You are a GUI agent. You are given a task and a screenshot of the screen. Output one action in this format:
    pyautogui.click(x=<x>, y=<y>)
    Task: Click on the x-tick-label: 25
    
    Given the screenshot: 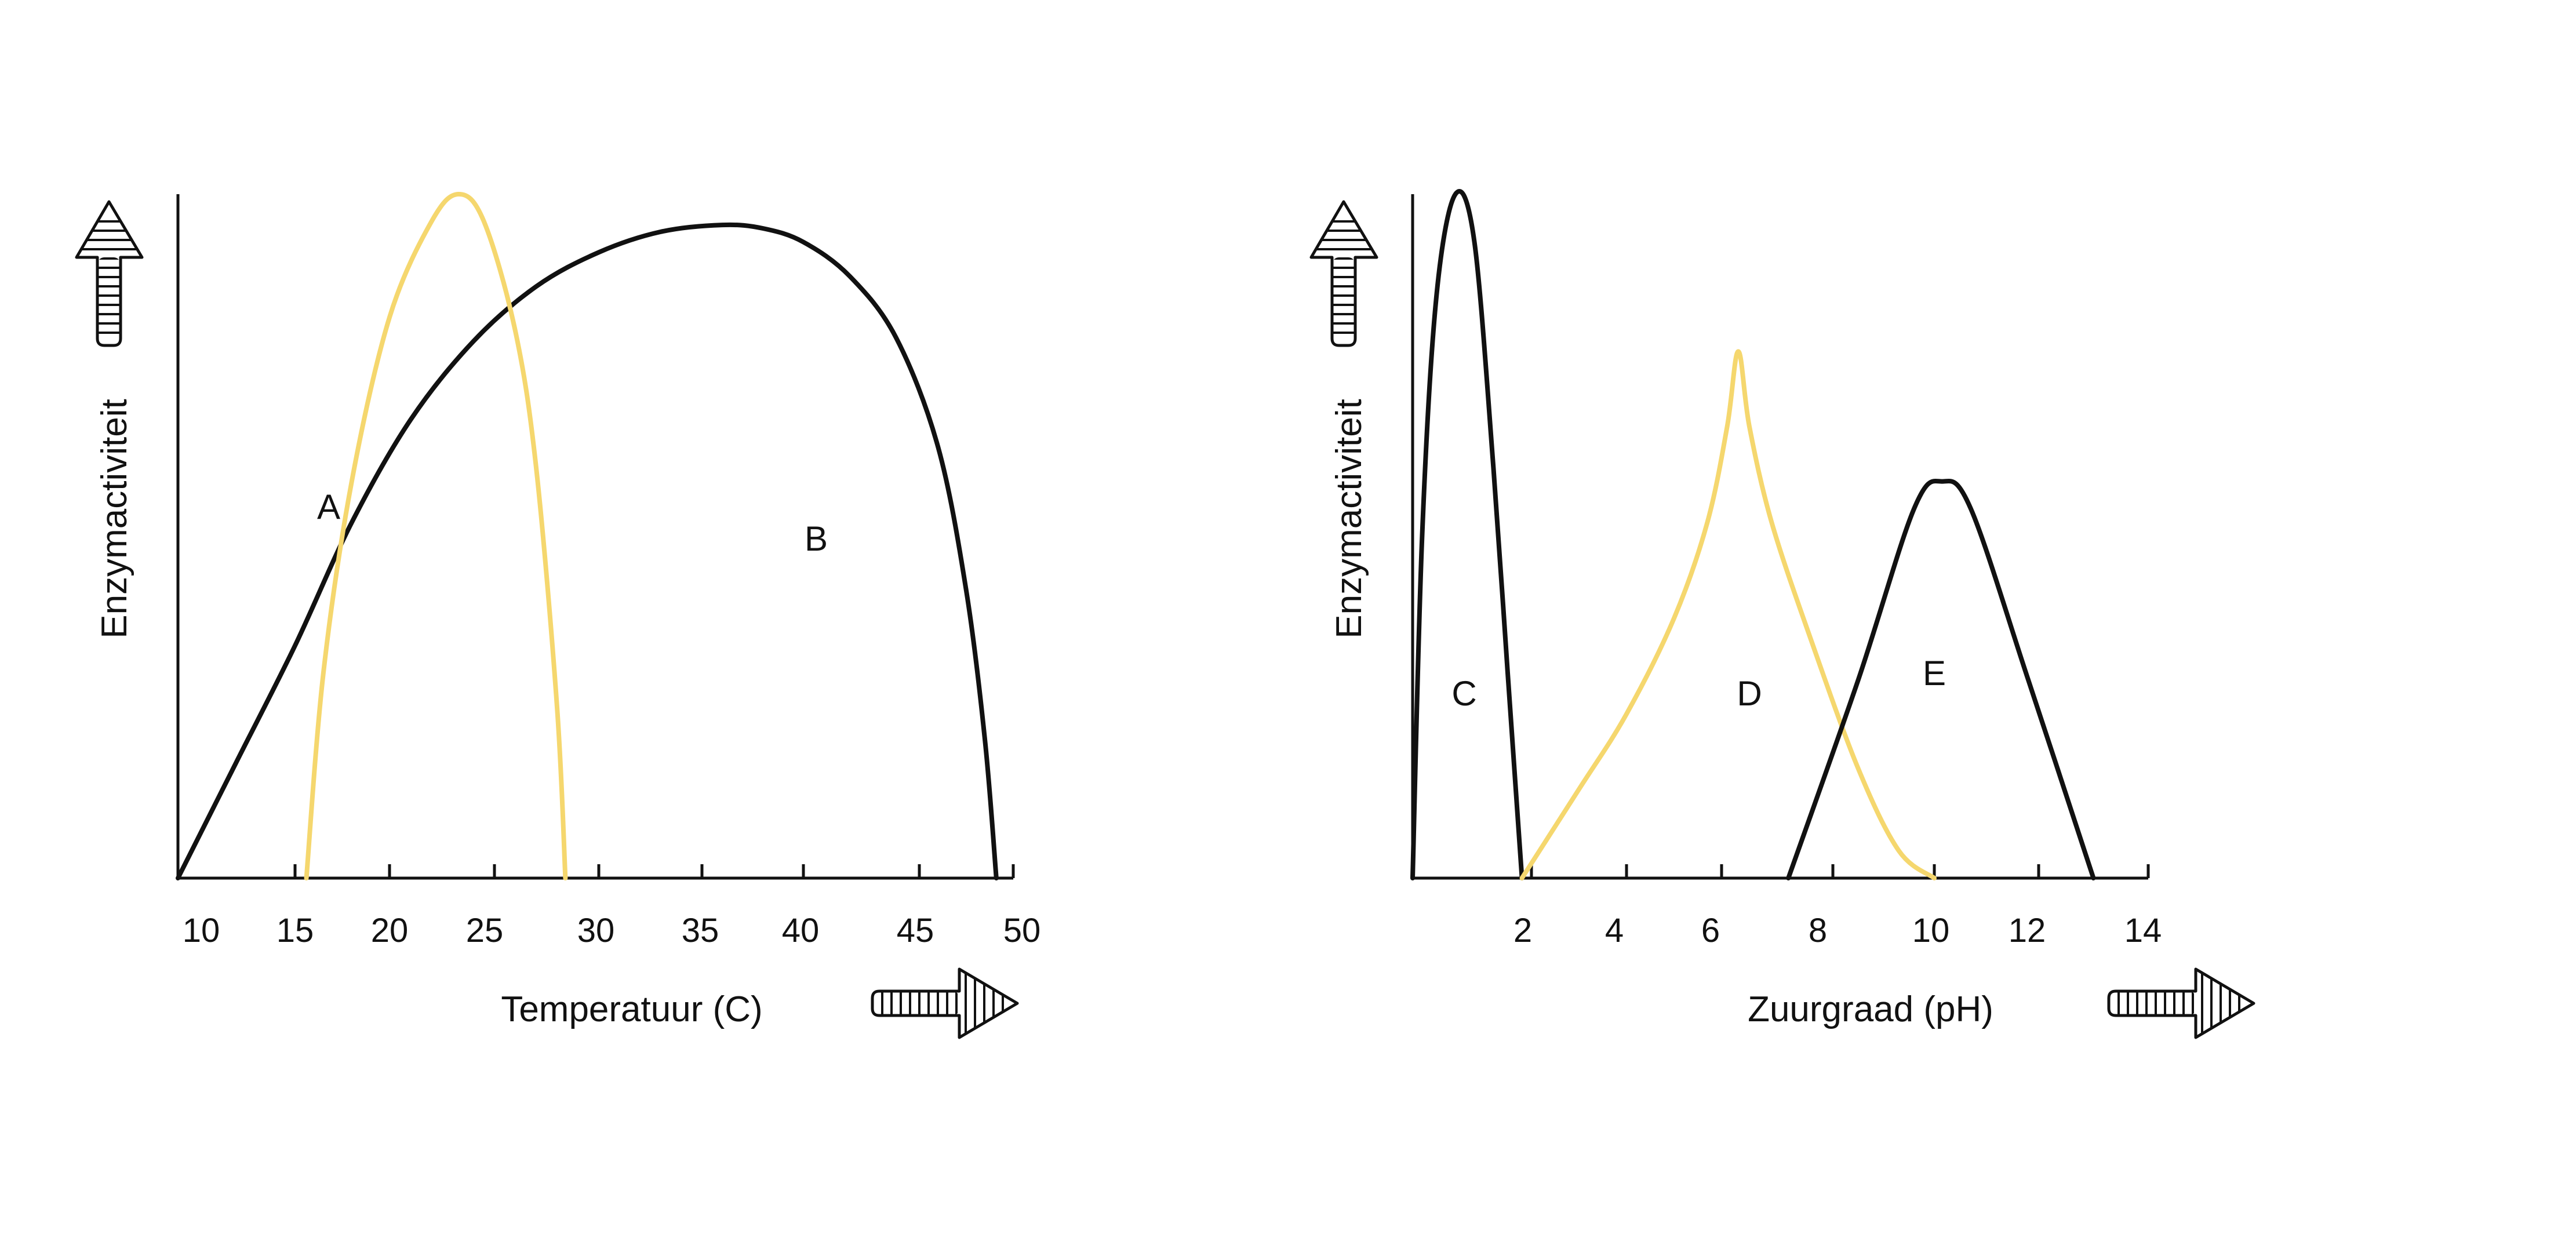 What is the action you would take?
    pyautogui.click(x=485, y=931)
    